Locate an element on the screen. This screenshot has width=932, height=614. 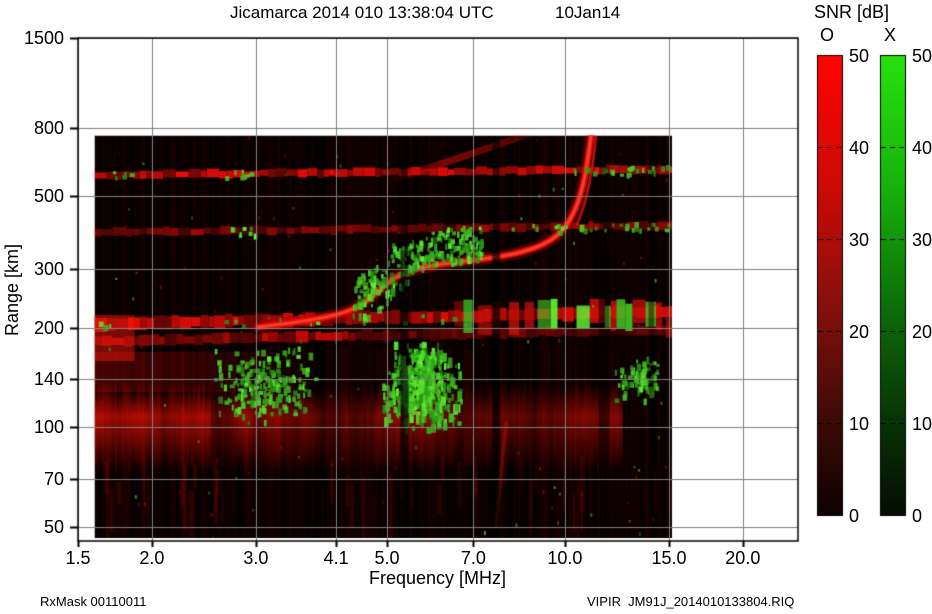
x-tick-label: 1.5 is located at coordinates (78, 558).